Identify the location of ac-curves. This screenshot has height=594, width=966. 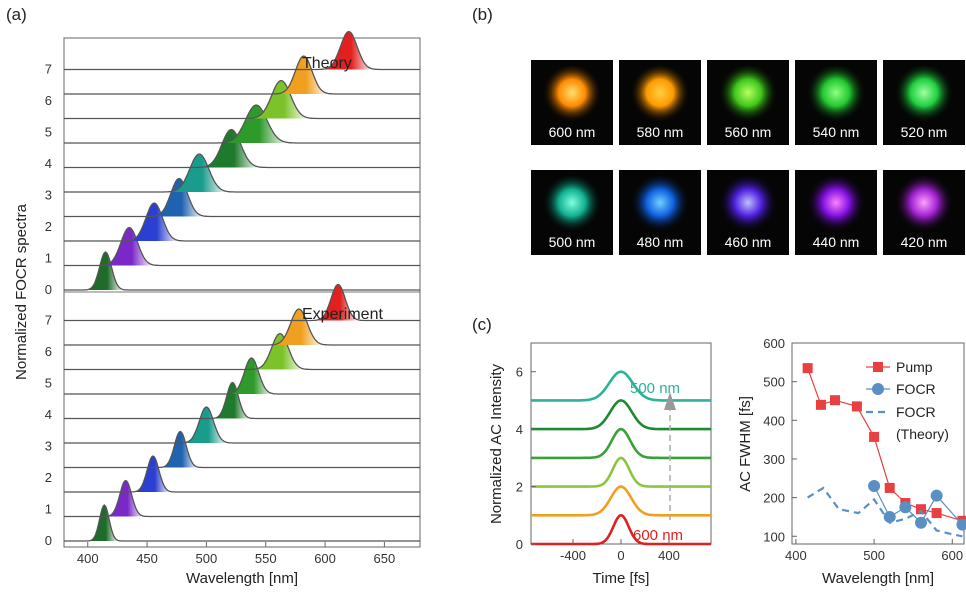
(621, 458).